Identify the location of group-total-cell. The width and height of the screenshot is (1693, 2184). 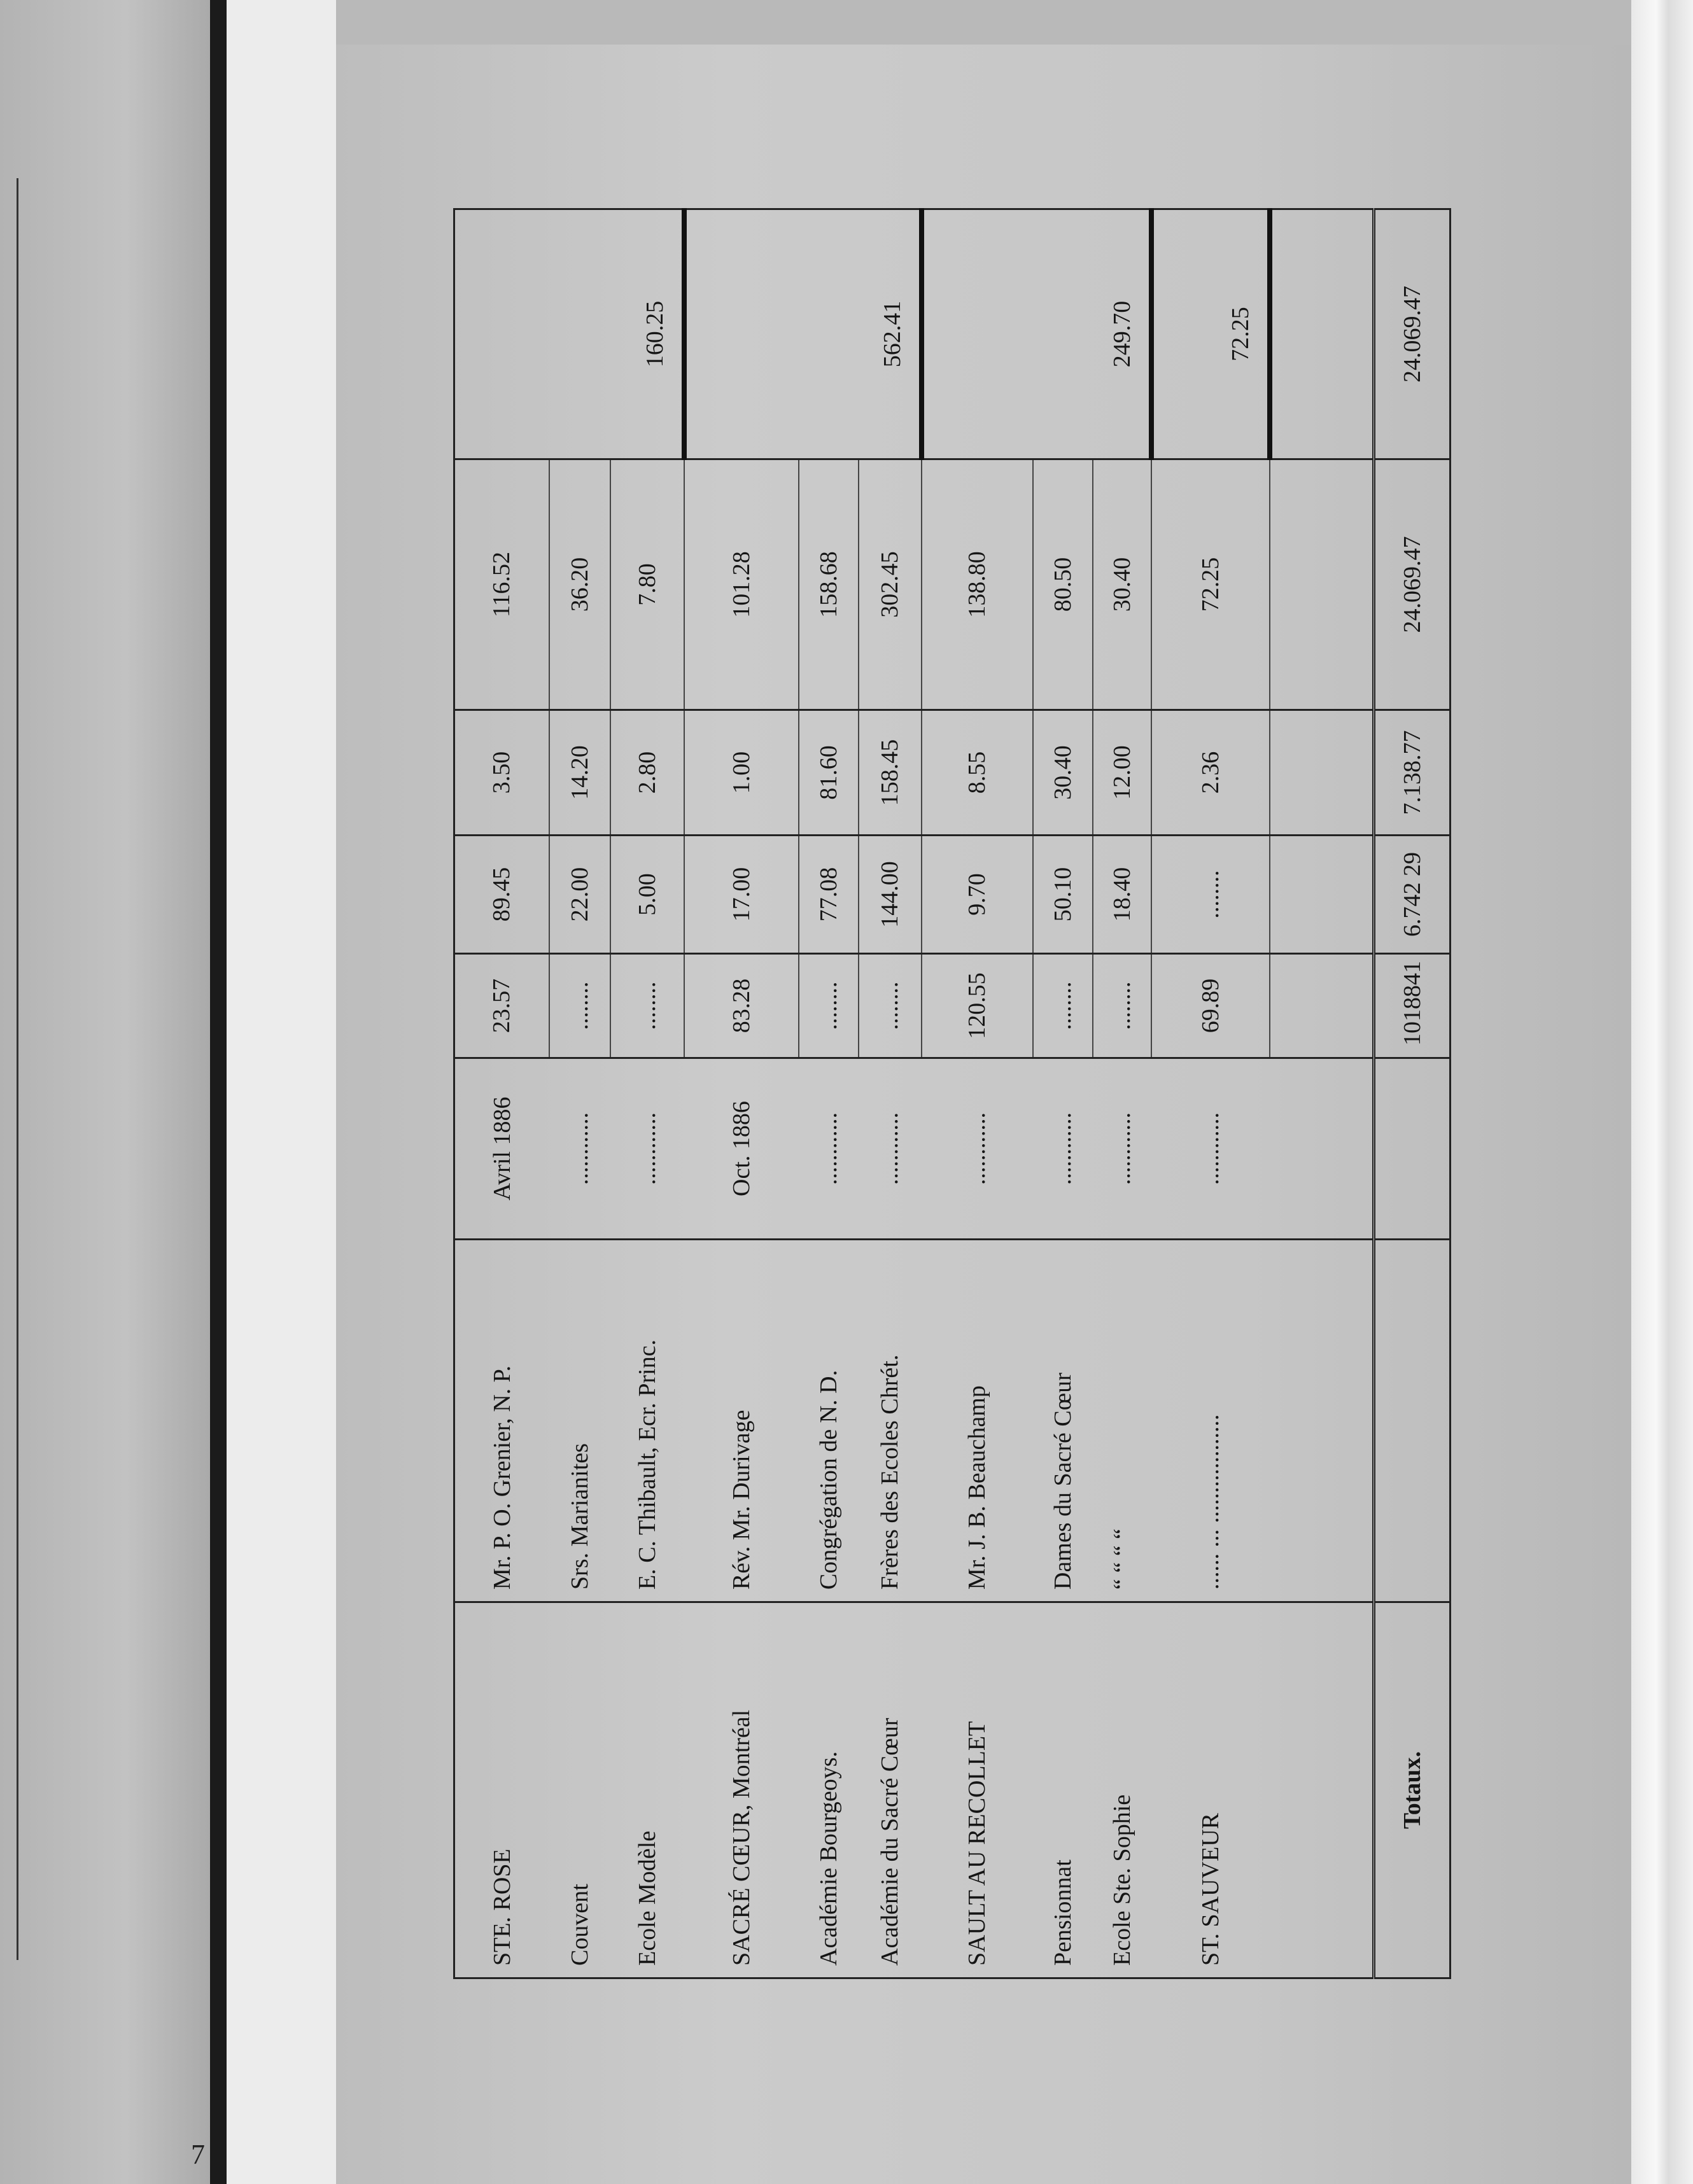
(1321, 334).